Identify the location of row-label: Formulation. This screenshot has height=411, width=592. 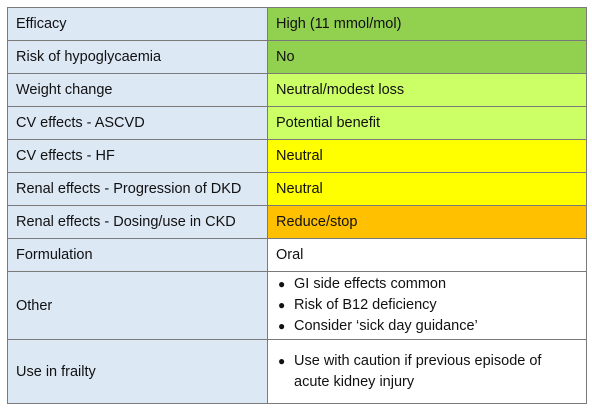
(137, 255).